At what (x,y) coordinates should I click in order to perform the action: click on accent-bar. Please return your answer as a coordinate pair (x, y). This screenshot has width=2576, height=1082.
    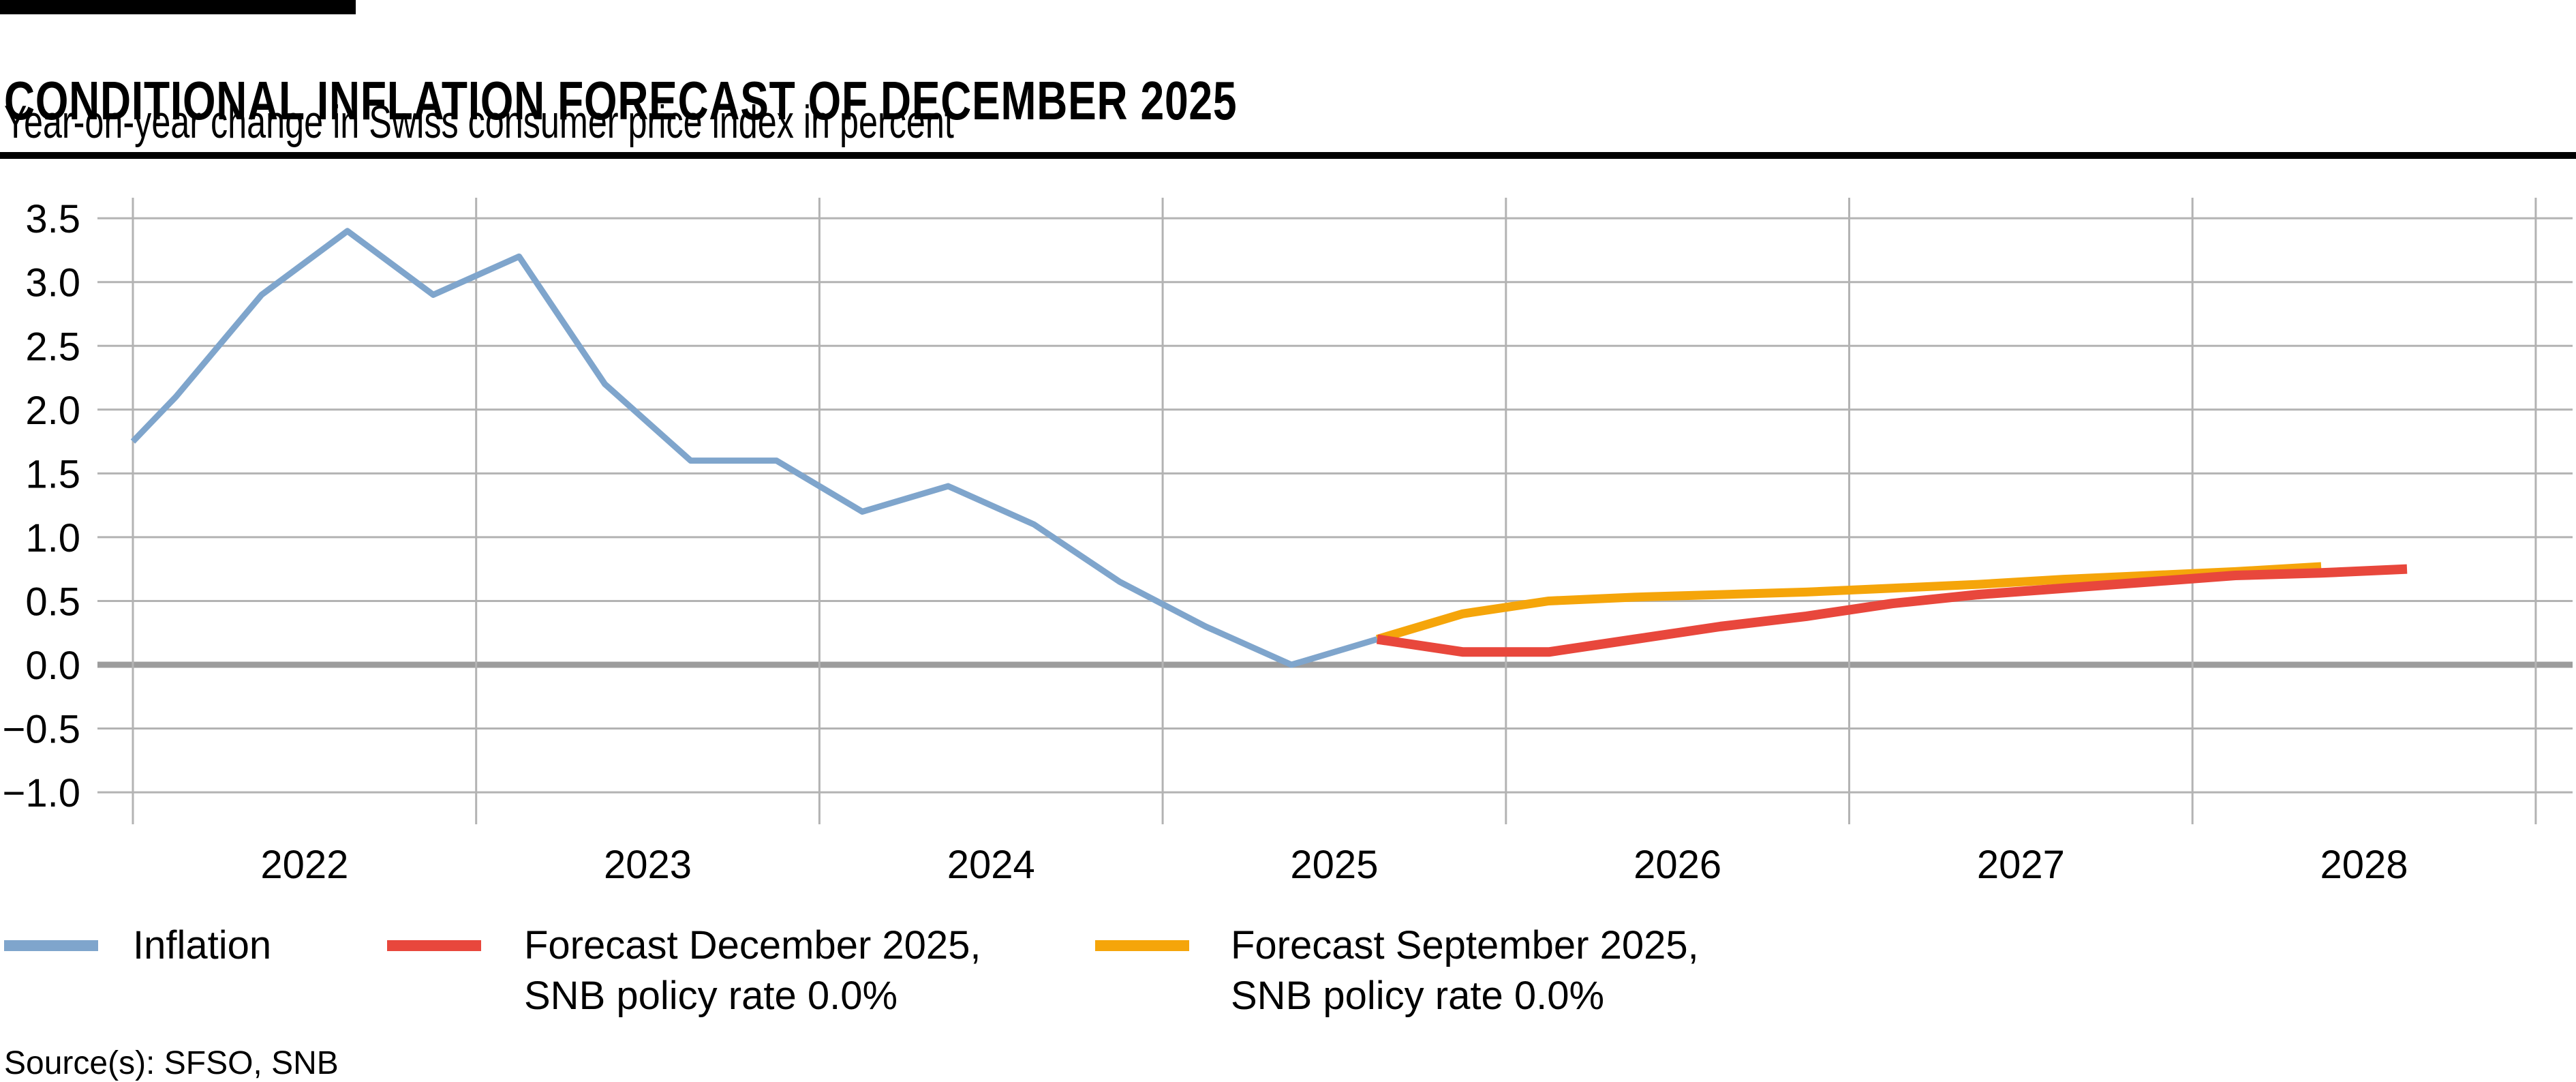
    Looking at the image, I should click on (178, 7).